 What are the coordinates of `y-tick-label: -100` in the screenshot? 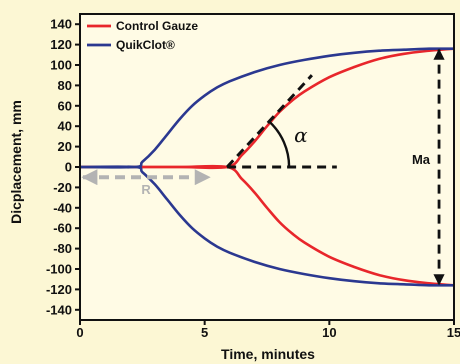 It's located at (59, 269).